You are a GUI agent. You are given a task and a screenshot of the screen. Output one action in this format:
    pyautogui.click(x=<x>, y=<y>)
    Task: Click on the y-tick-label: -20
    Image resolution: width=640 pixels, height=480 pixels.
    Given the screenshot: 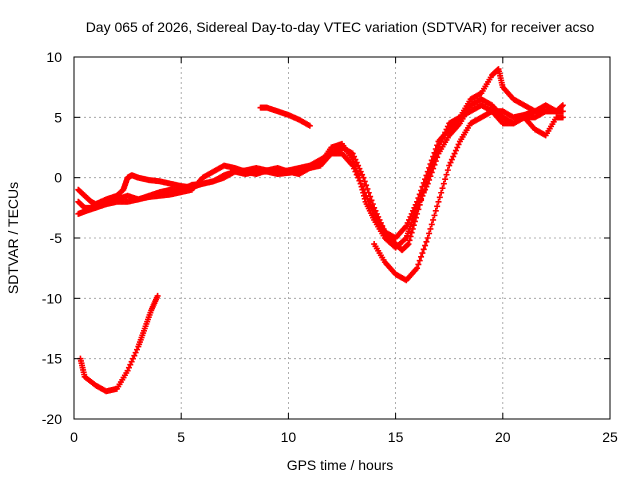 What is the action you would take?
    pyautogui.click(x=52, y=419)
    